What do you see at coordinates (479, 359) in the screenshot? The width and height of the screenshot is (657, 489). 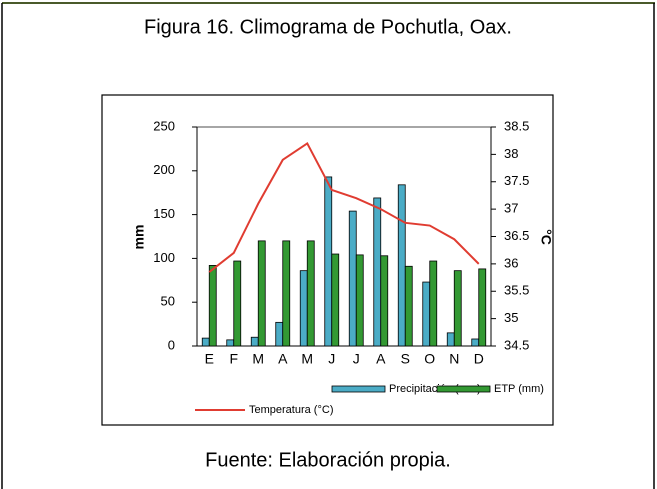 I see `x-tick-label: D` at bounding box center [479, 359].